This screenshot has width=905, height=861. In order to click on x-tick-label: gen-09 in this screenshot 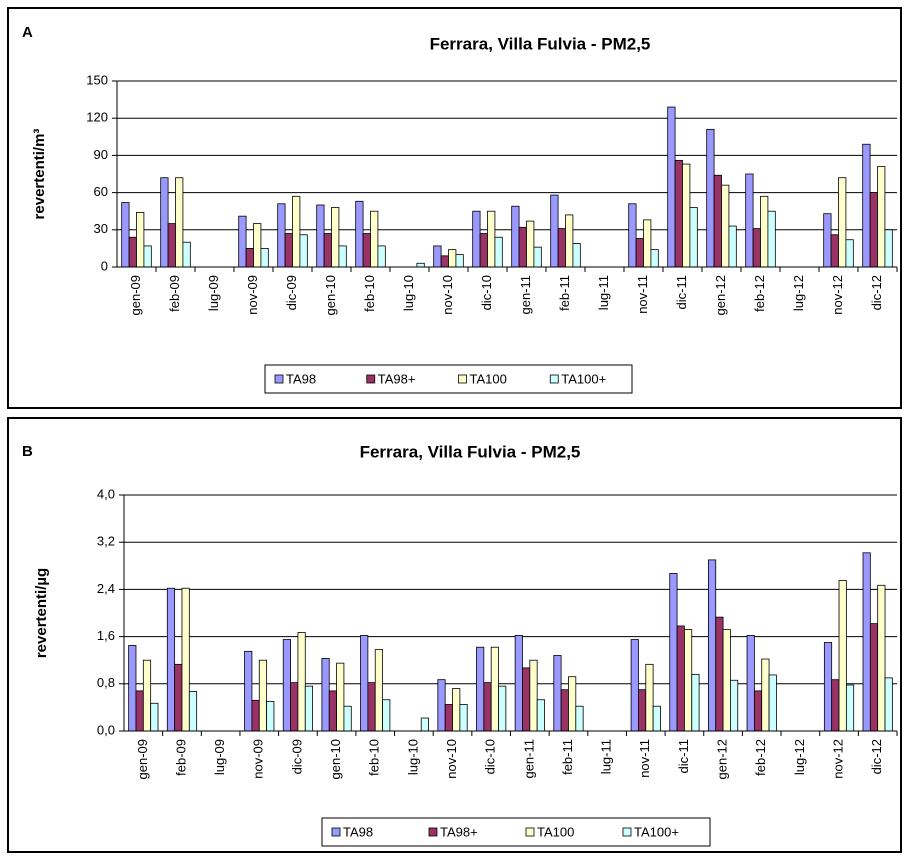, I will do `click(142, 759)`.